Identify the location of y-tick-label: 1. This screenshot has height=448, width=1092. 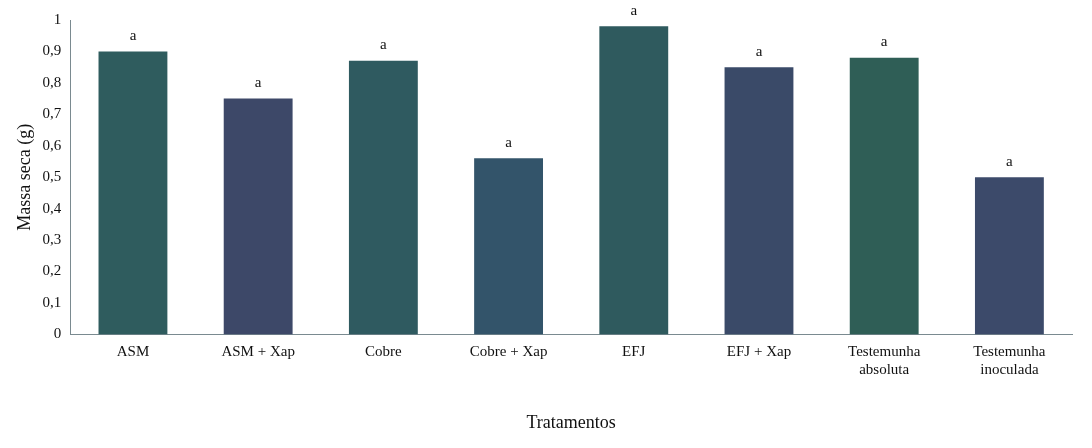
(57, 18).